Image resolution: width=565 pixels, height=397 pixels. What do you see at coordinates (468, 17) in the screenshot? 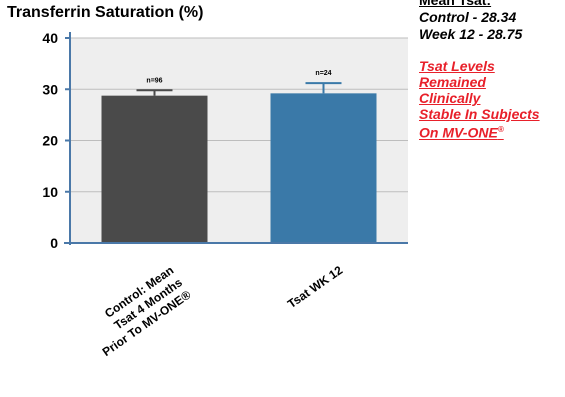
I see `mean-control-line: Control - 28.34` at bounding box center [468, 17].